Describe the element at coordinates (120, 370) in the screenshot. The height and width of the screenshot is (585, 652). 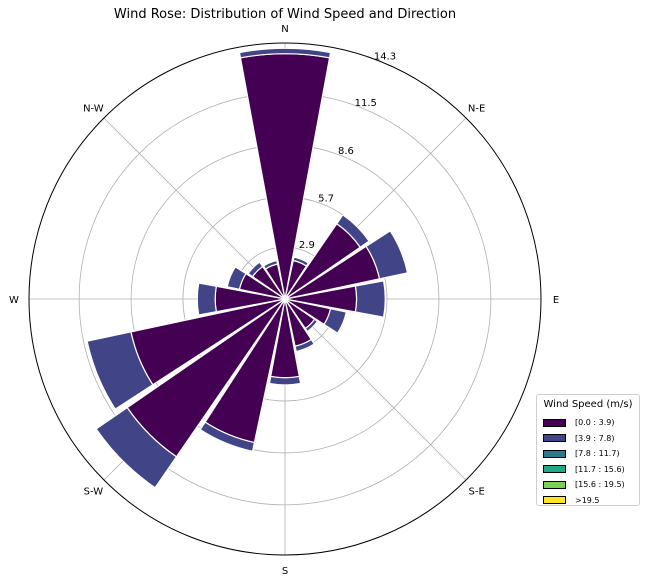
I see `bar-247.5-bin-1` at that location.